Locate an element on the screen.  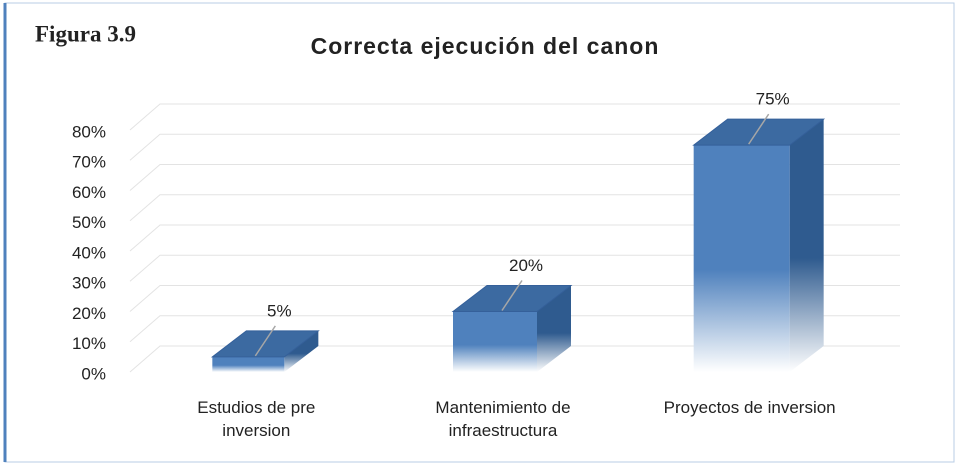
x-tick-label: Proyectos de inversion is located at coordinates (749, 407).